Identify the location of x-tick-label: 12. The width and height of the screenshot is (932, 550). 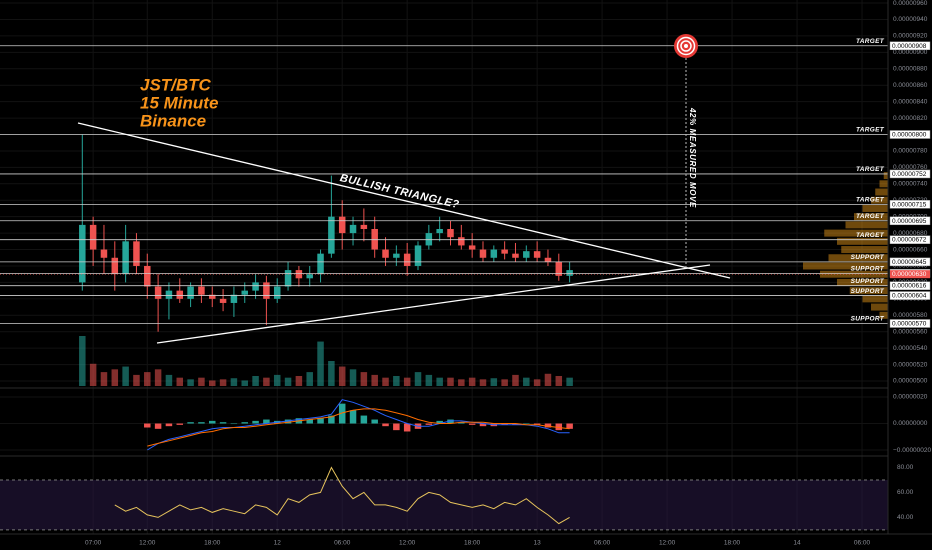
(278, 543).